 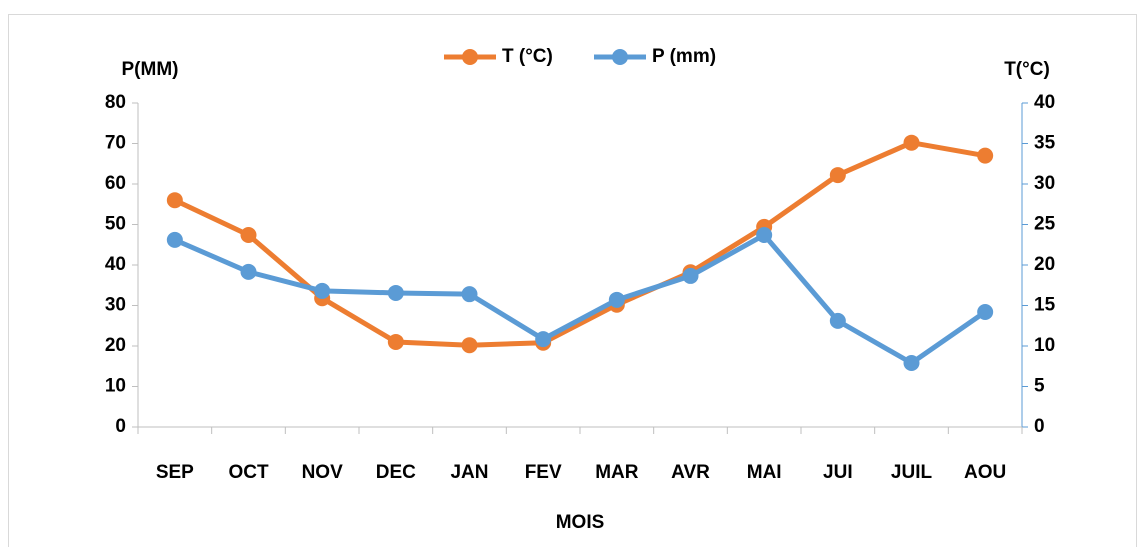 What do you see at coordinates (580, 522) in the screenshot?
I see `x-axis-label: MOIS` at bounding box center [580, 522].